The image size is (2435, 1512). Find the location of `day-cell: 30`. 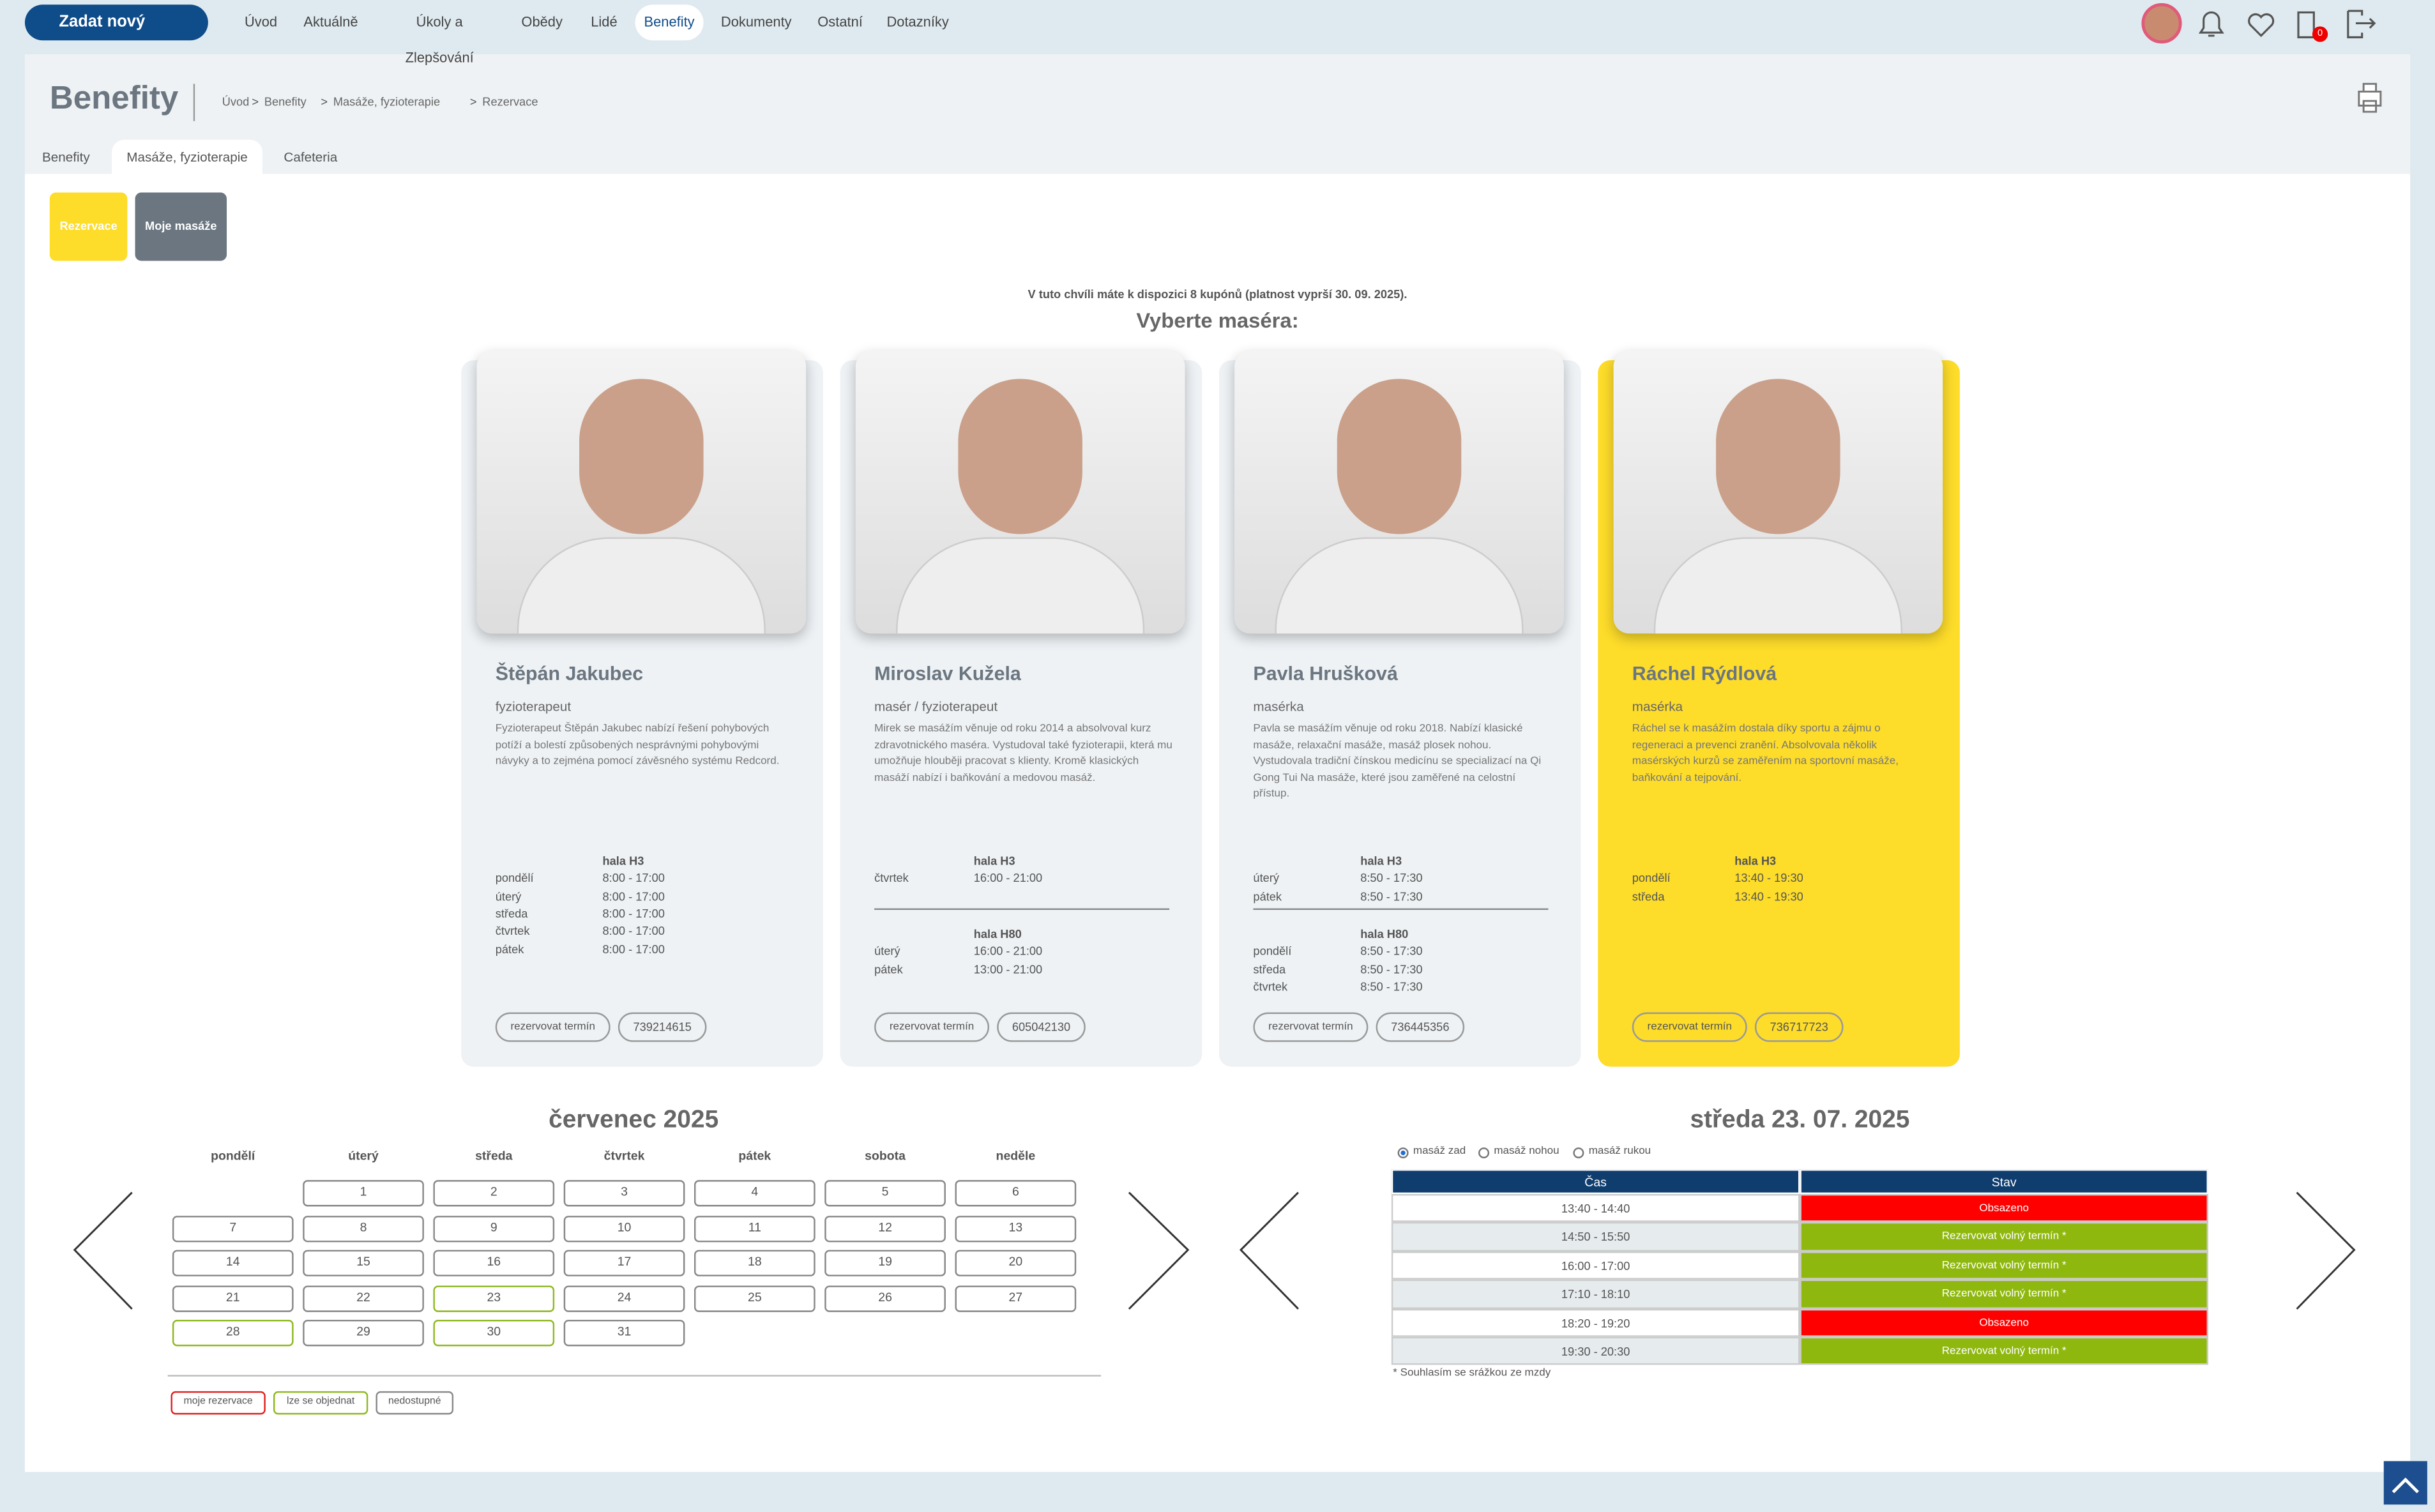

day-cell: 30 is located at coordinates (494, 1333).